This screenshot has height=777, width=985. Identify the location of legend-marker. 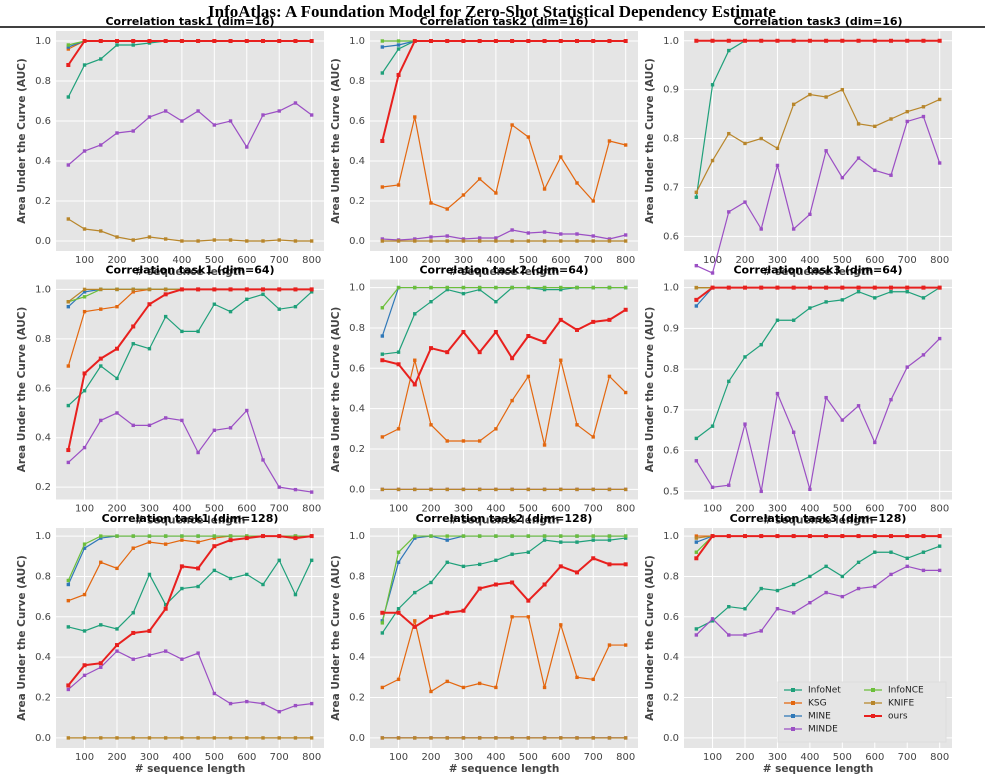
(793, 716).